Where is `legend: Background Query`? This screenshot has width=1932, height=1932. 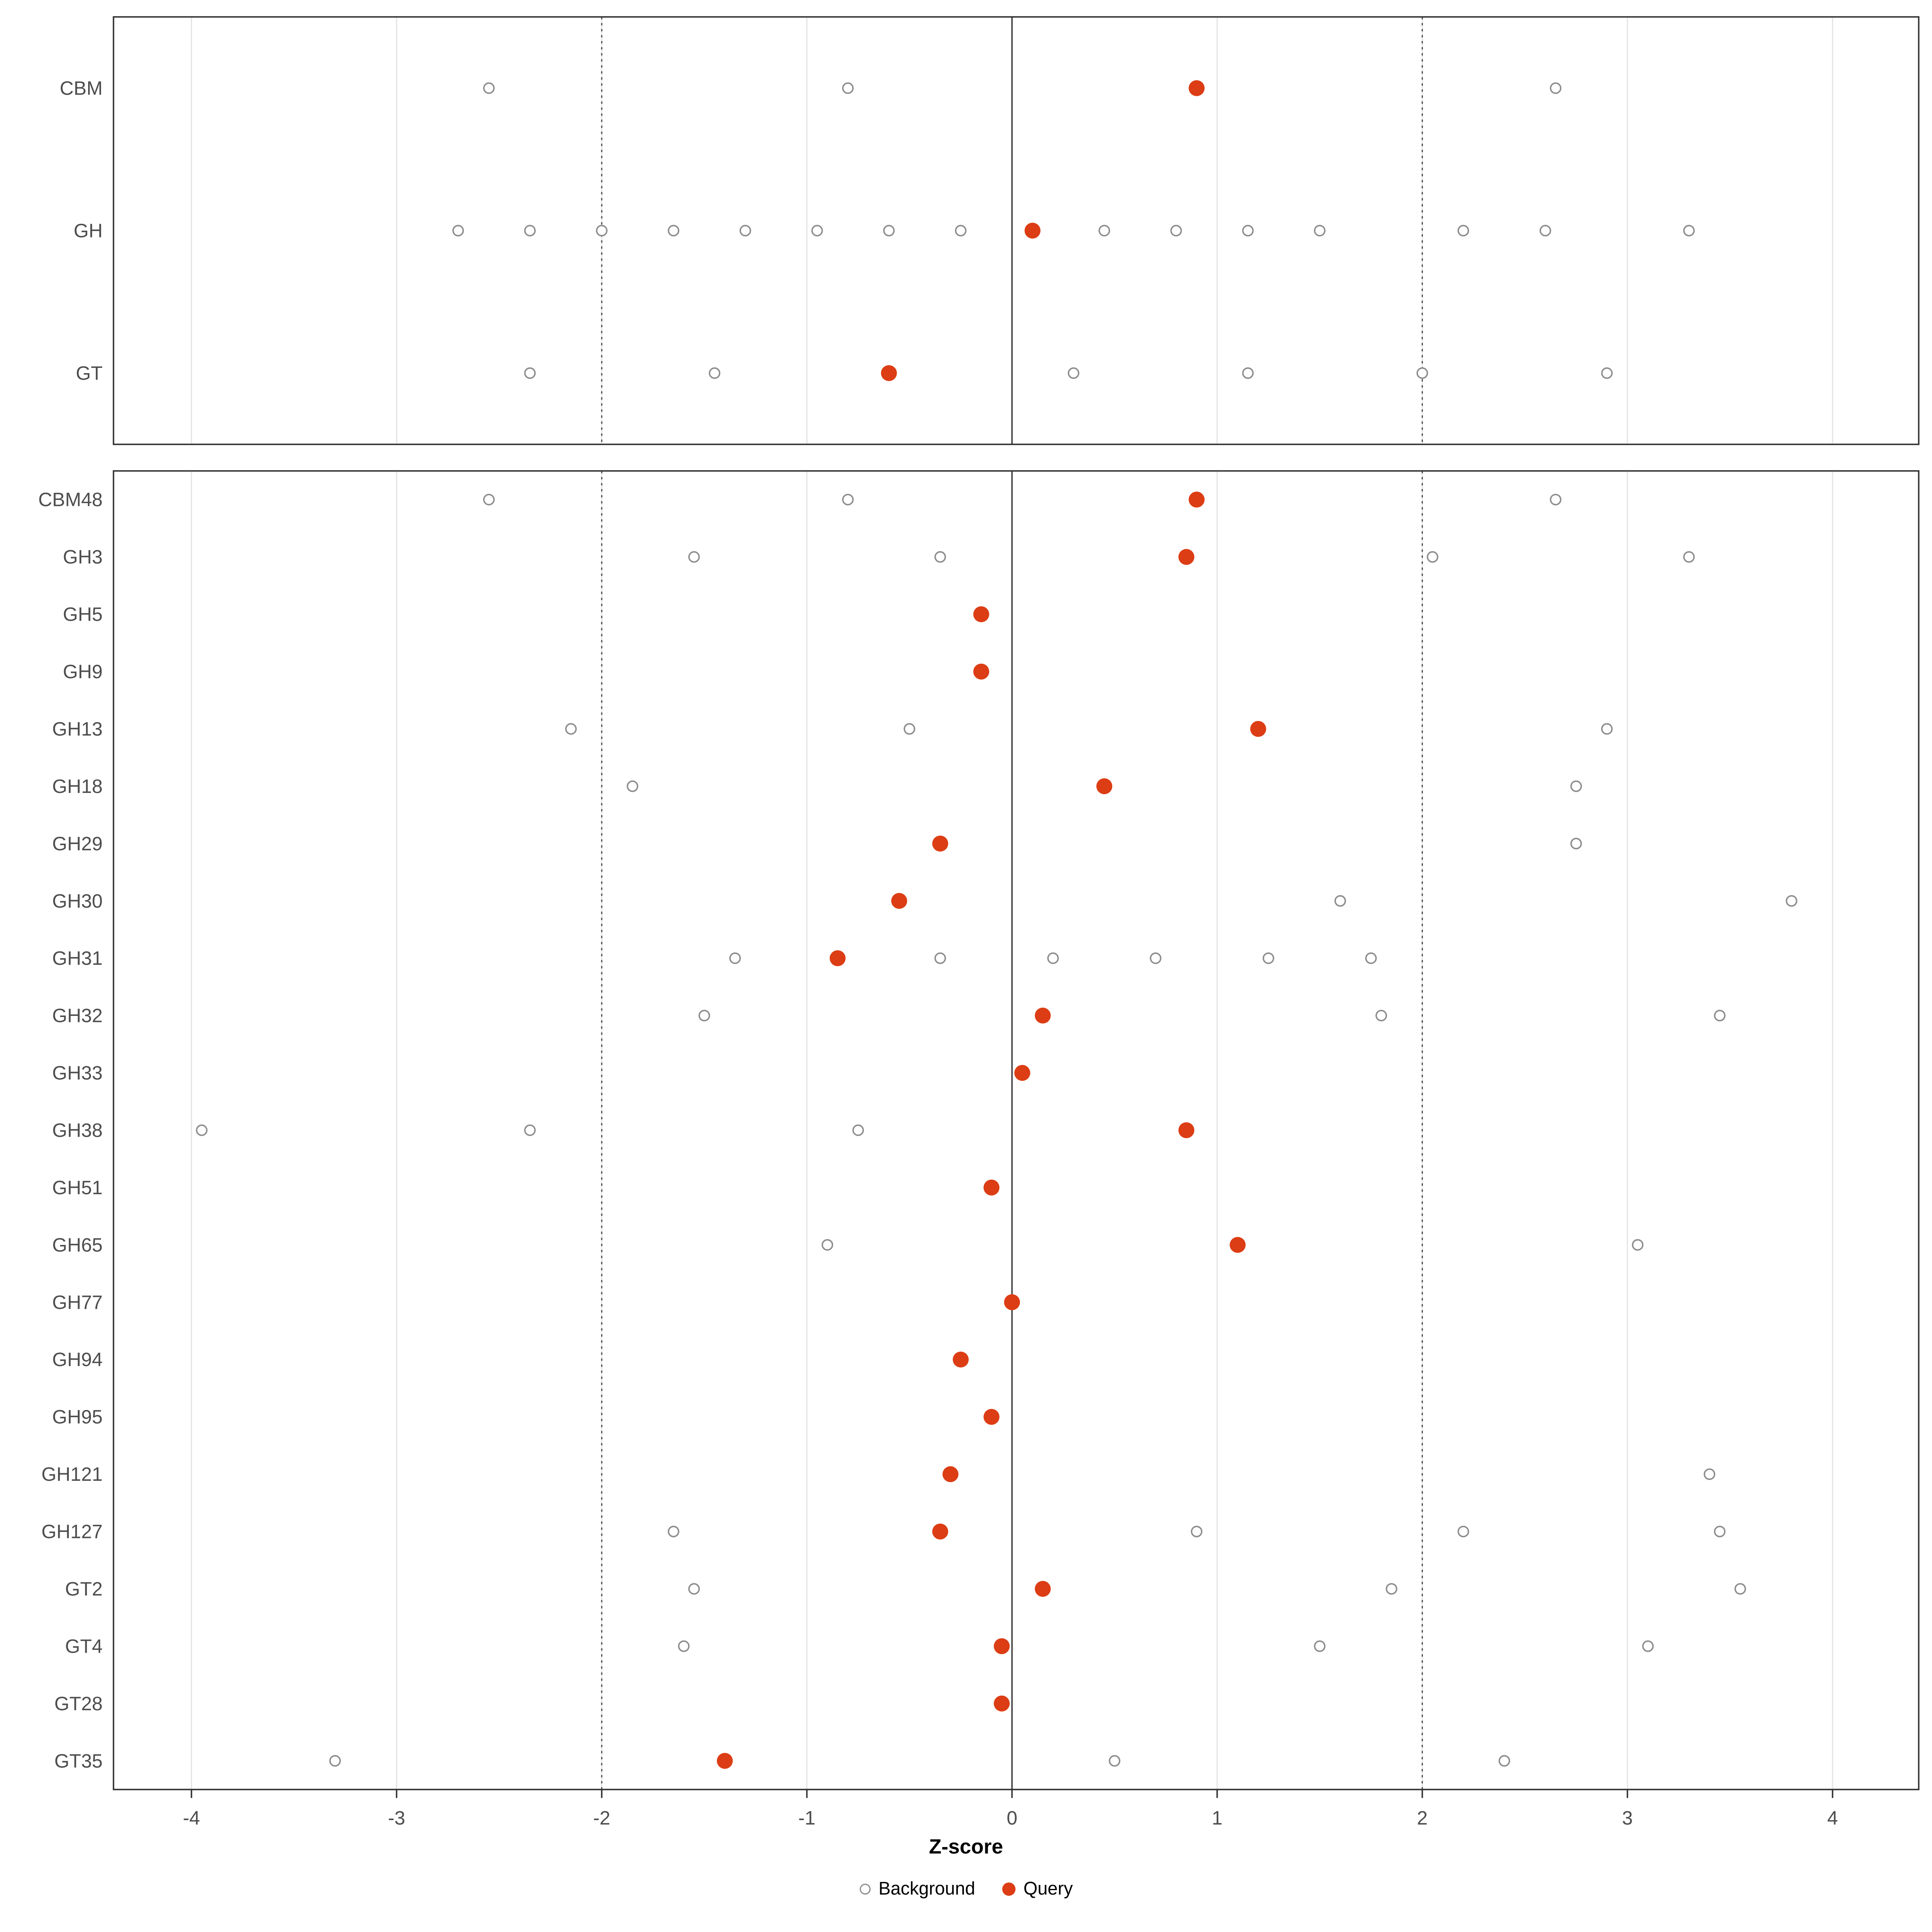 legend: Background Query is located at coordinates (966, 1889).